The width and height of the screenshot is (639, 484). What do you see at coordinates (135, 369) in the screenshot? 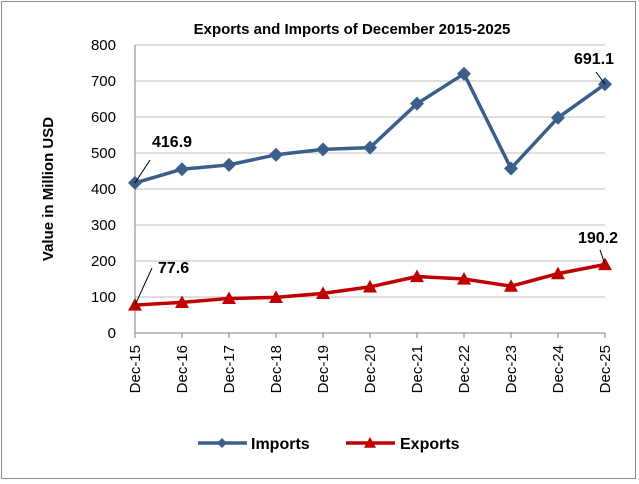
I see `x-tick-label: Dec-15` at bounding box center [135, 369].